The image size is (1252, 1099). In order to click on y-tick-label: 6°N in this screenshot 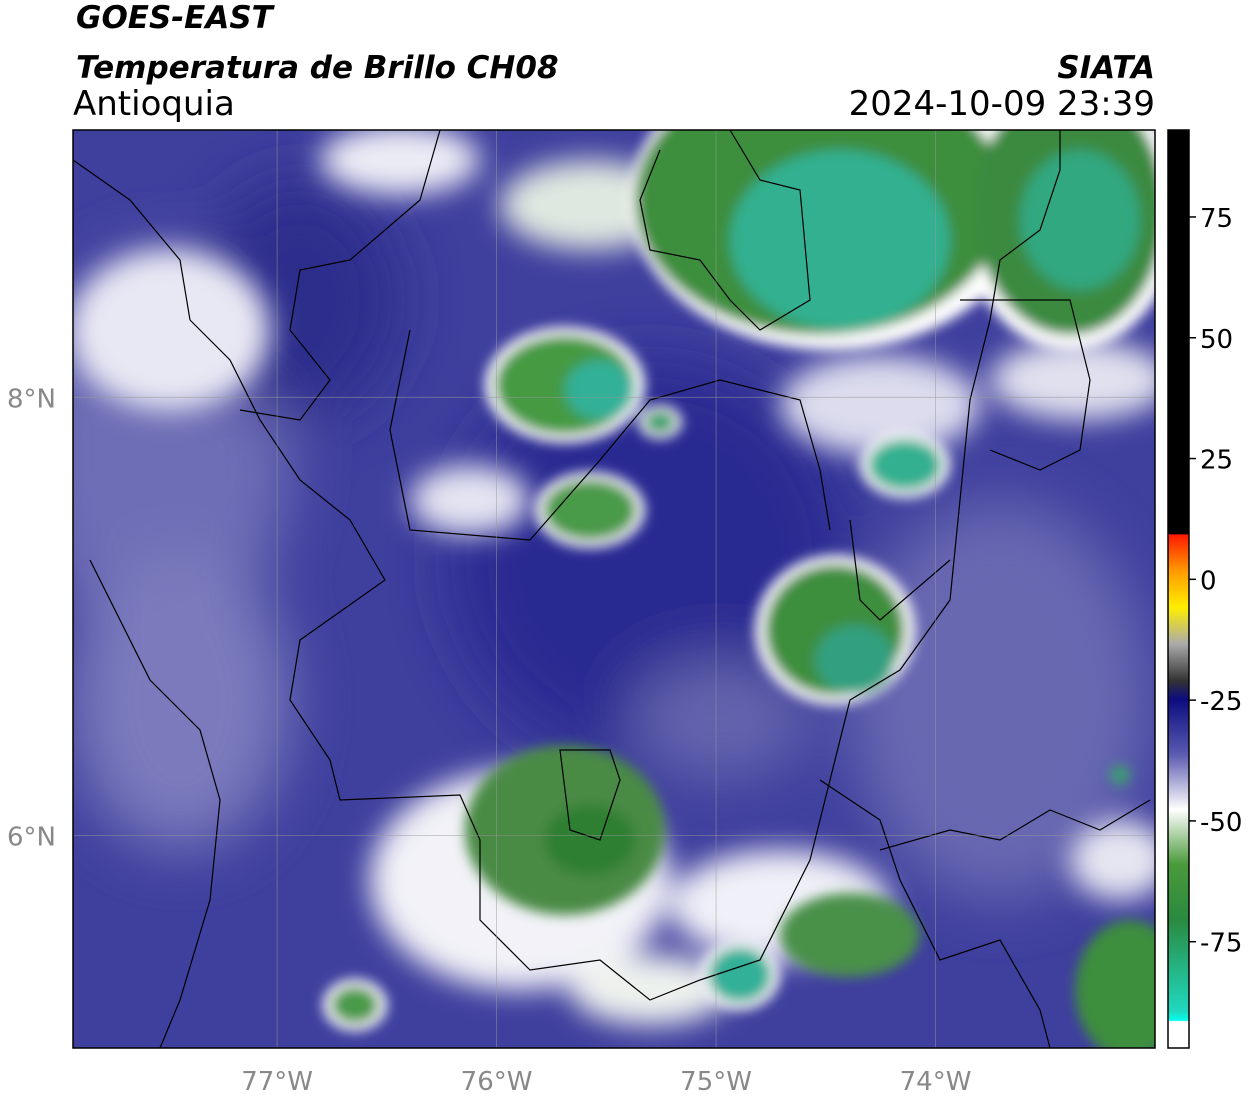, I will do `click(31, 837)`.